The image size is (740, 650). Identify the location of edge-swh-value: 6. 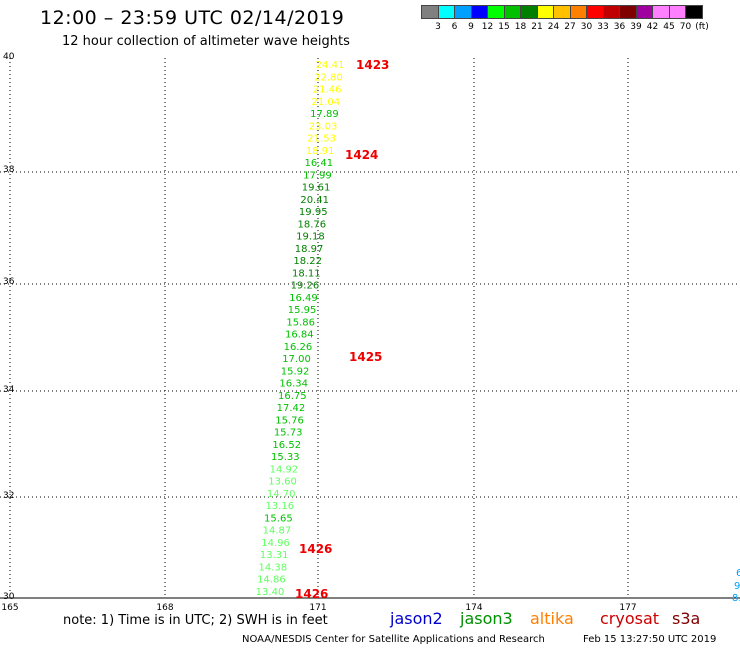
(738, 573).